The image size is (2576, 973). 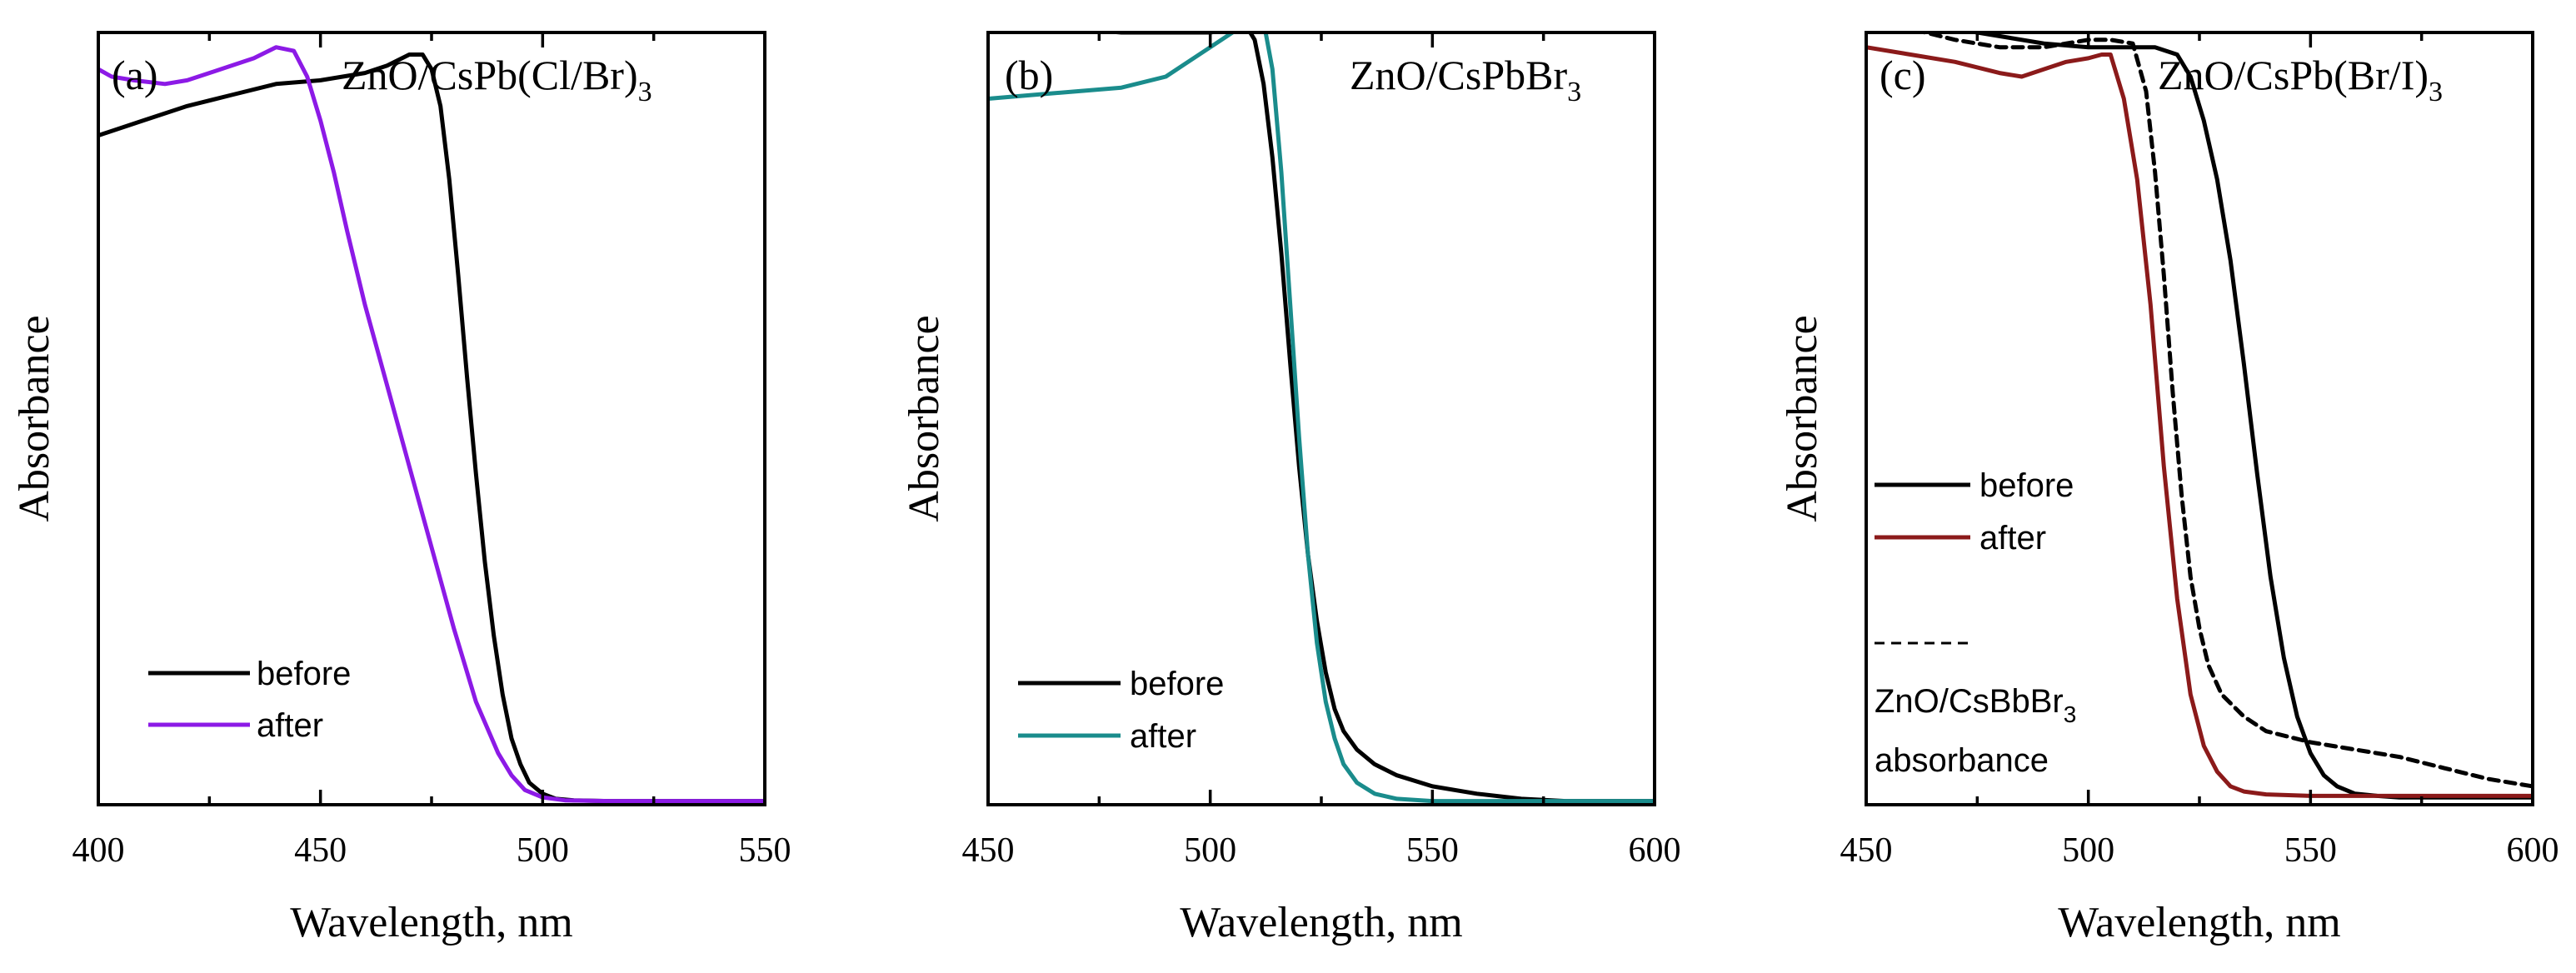 I want to click on panel-title-main: ZnO/CsPbBr, so click(x=1459, y=75).